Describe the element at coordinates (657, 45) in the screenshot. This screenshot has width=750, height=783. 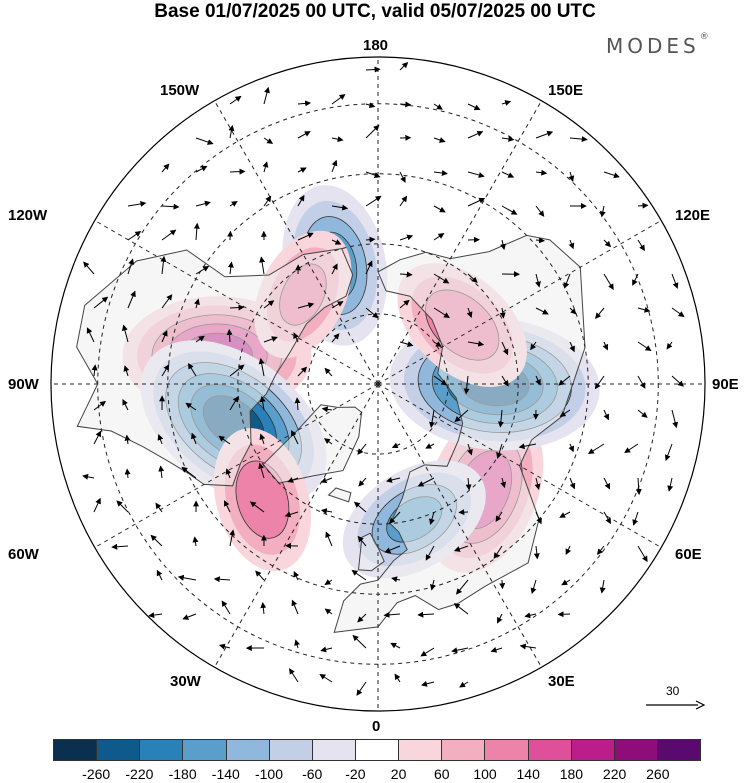
I see `modes-logo: MODES®` at that location.